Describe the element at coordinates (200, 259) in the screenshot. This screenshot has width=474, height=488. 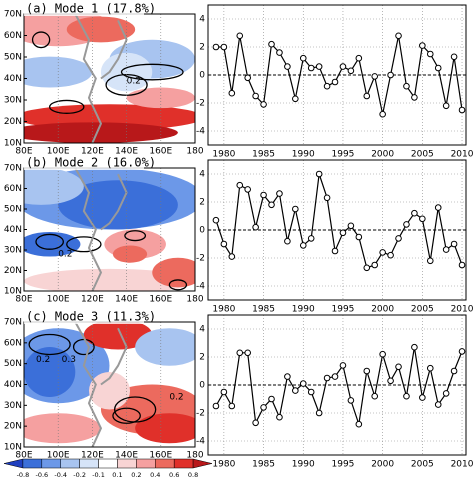
I see `y-tick-label: -2` at that location.